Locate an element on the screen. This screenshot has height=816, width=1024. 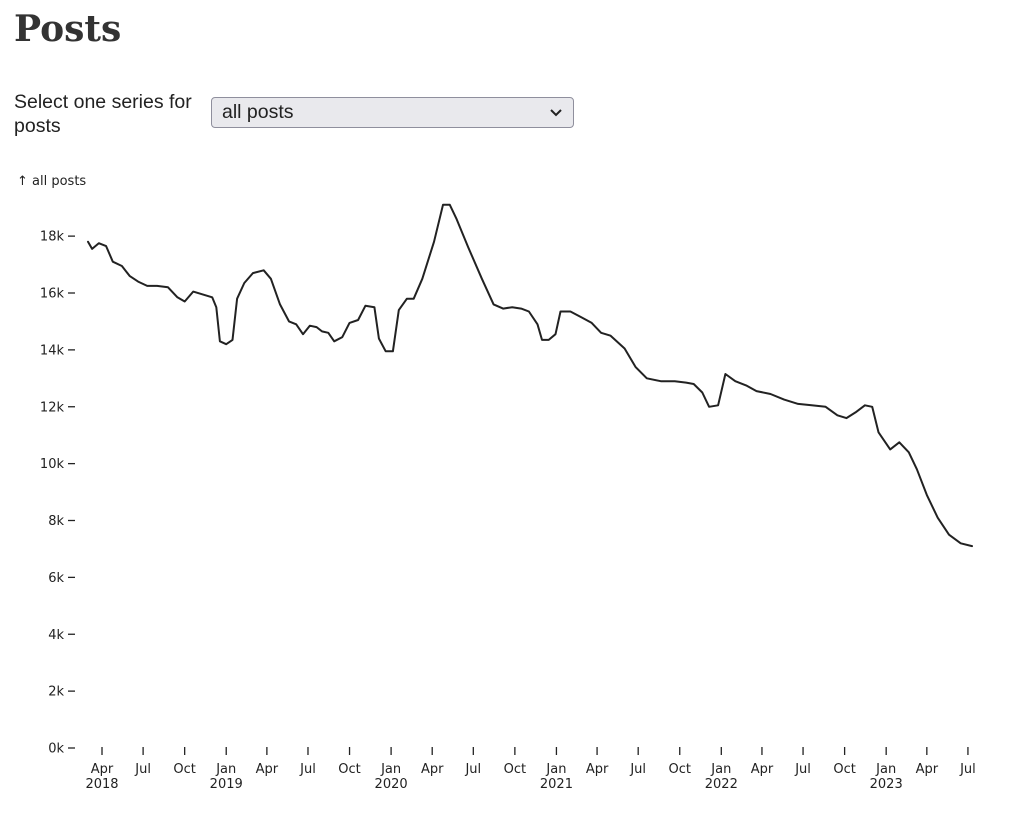
y-tick-label: 14k is located at coordinates (52, 350).